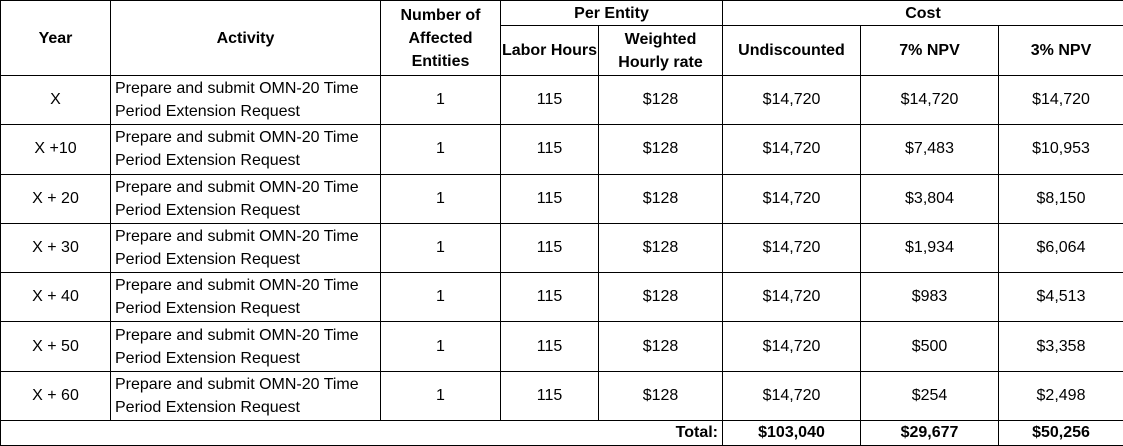 Image resolution: width=1123 pixels, height=446 pixels. Describe the element at coordinates (1061, 149) in the screenshot. I see `npv-3-cell: $10,953` at that location.